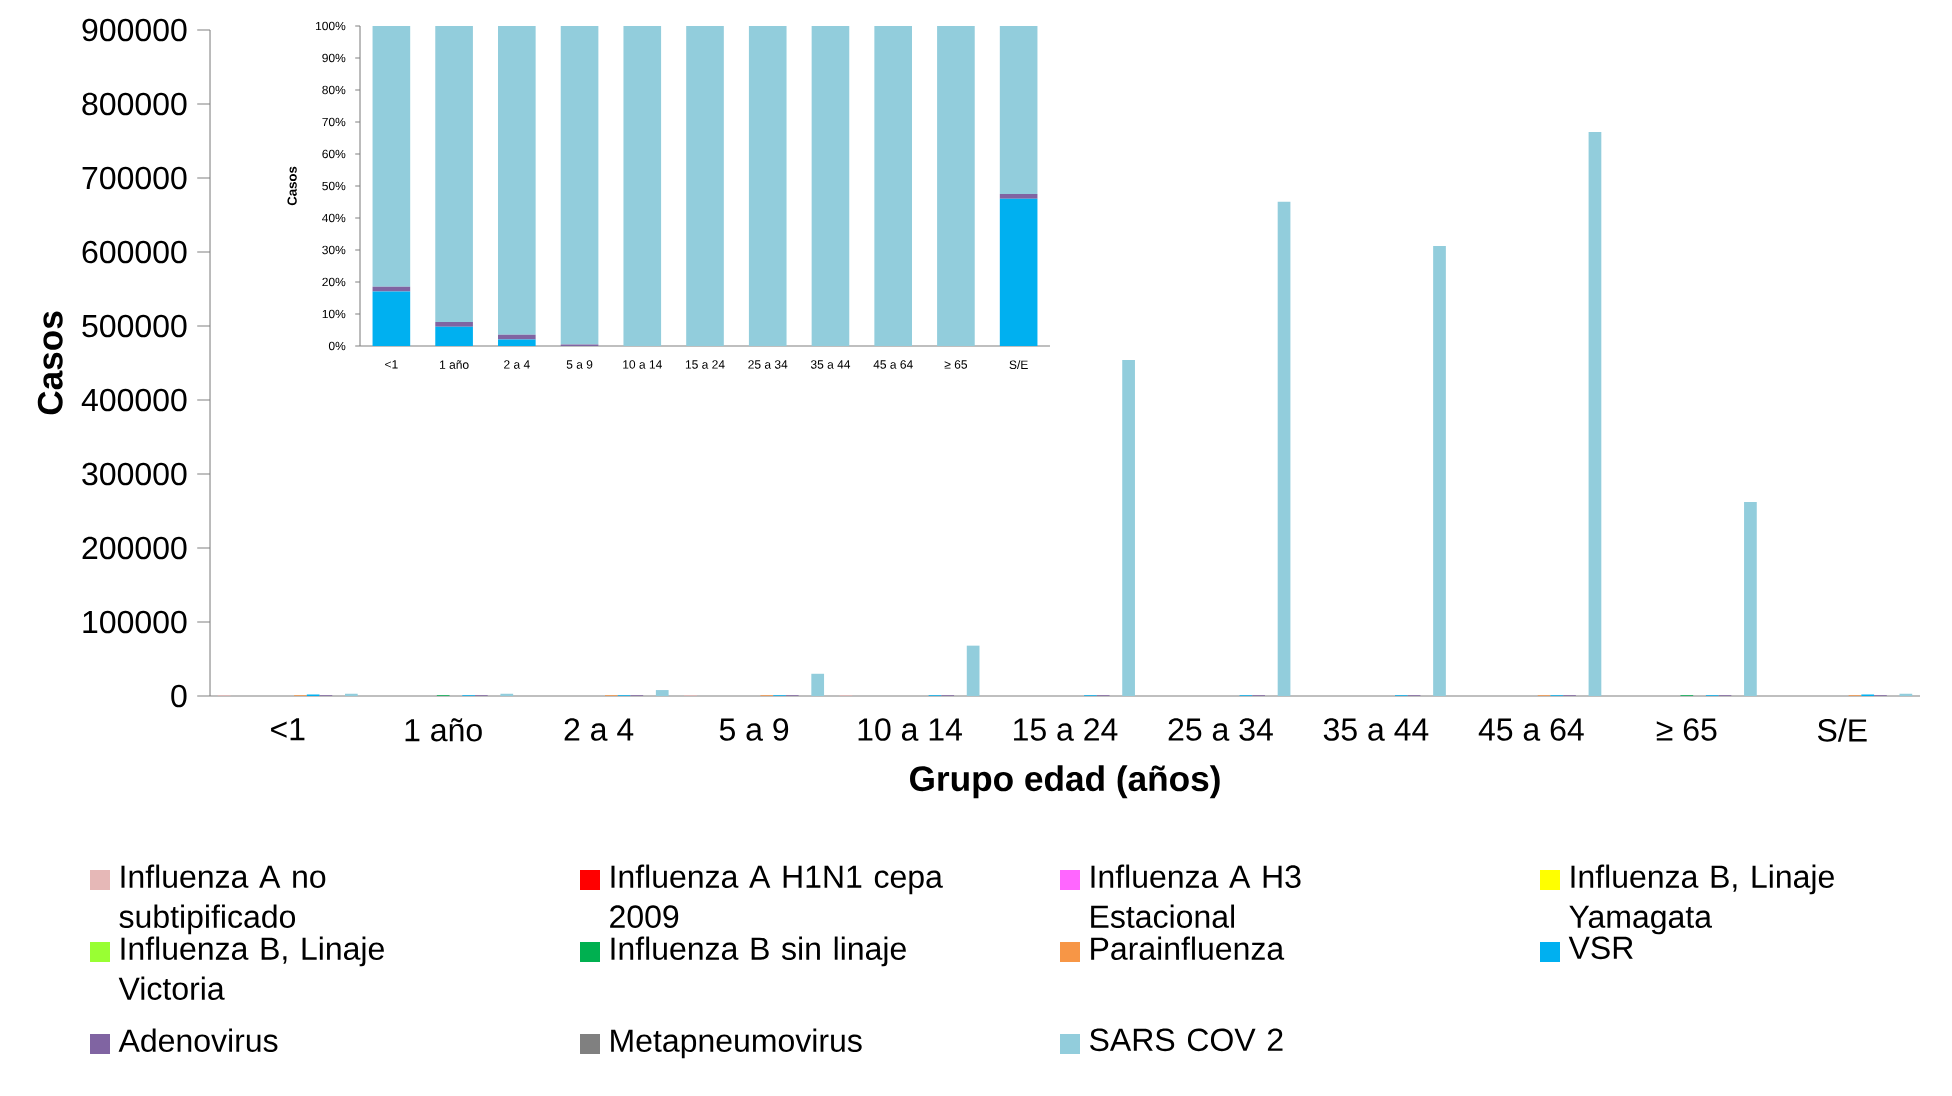 The height and width of the screenshot is (1096, 1952). What do you see at coordinates (1066, 729) in the screenshot?
I see `x-tick-label: 15 a 24` at bounding box center [1066, 729].